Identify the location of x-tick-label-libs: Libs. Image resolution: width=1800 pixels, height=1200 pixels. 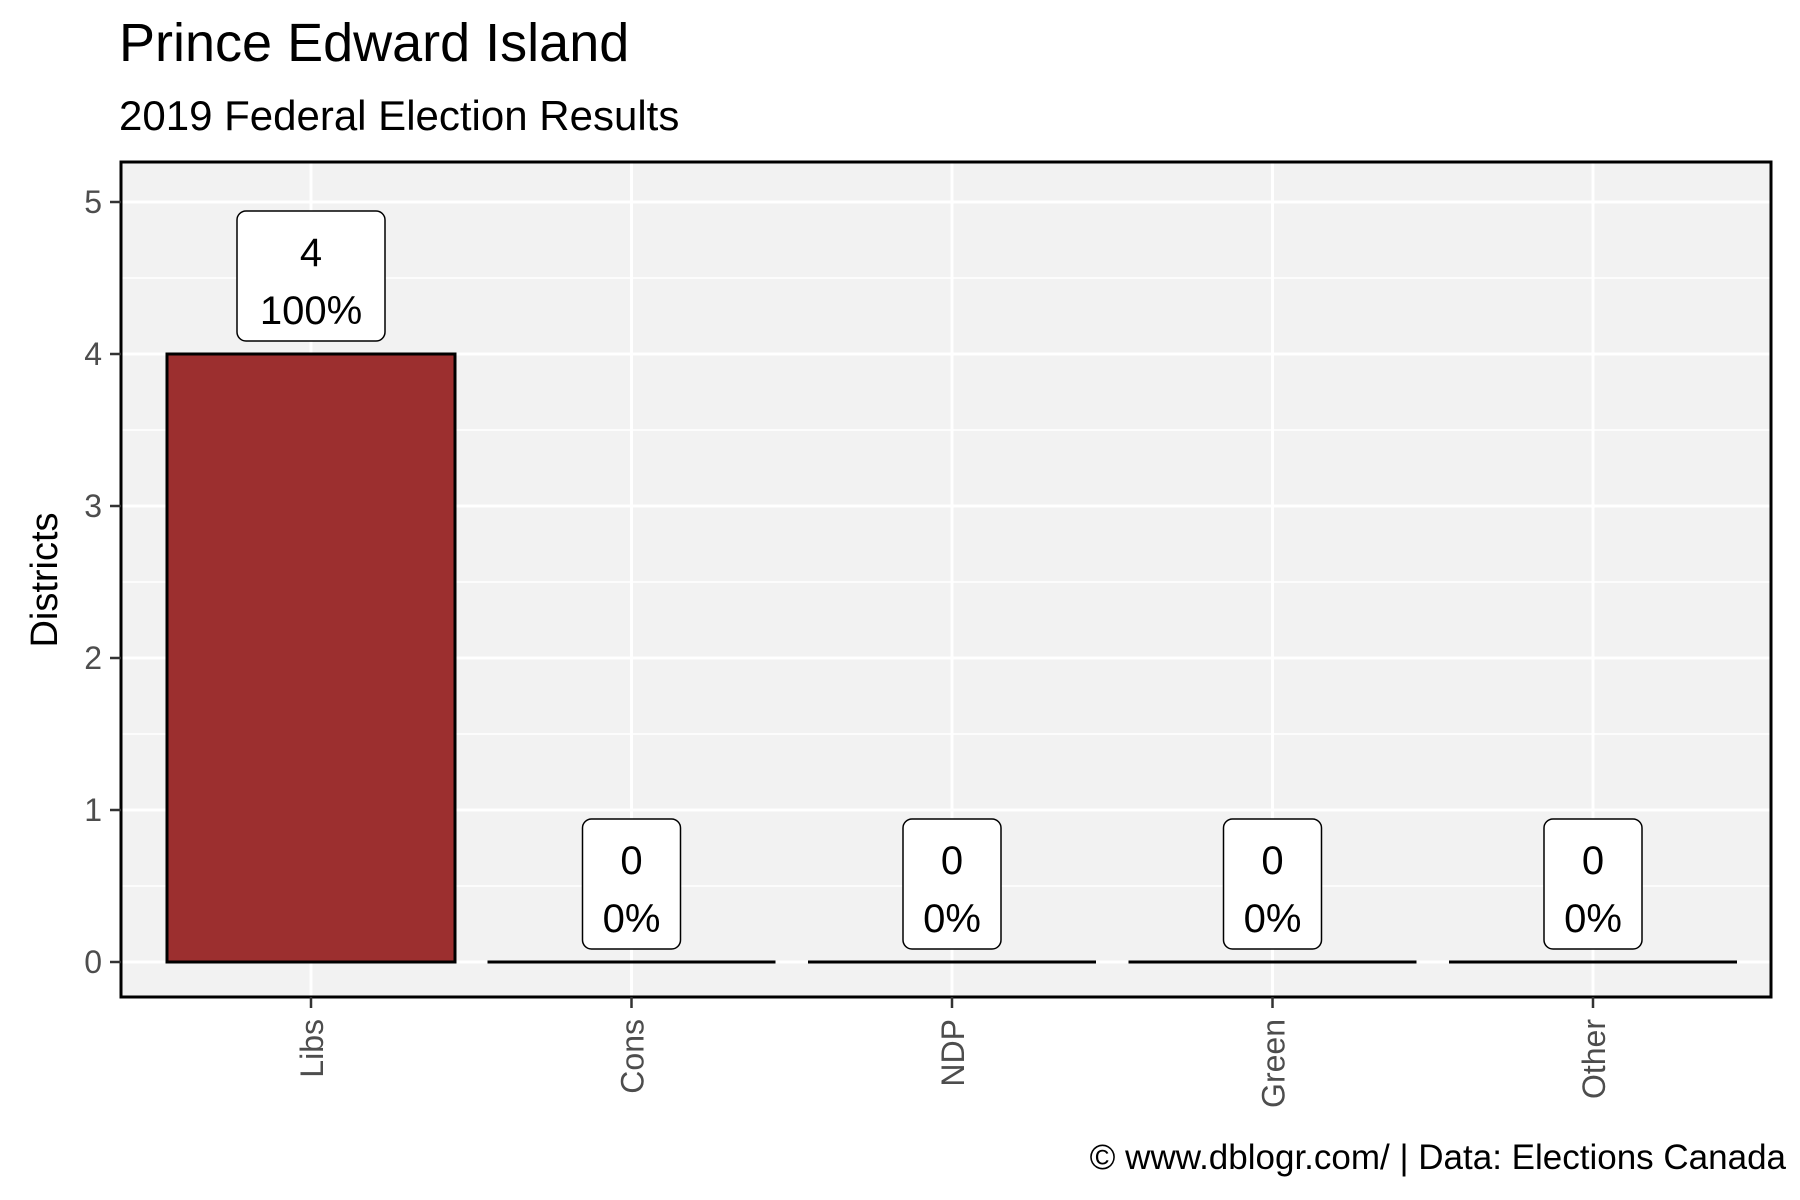
(312, 1048).